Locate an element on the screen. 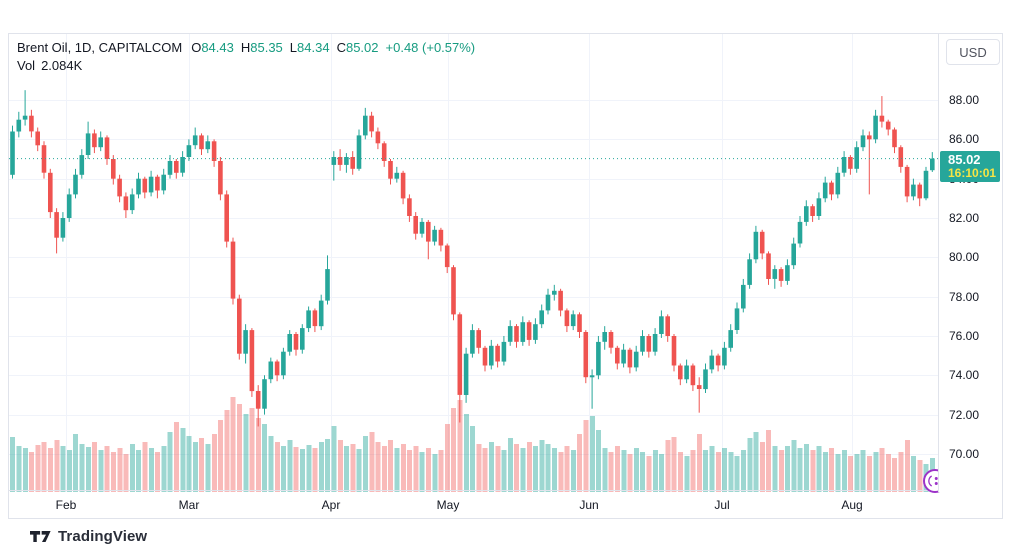  volume-value: 2.084K is located at coordinates (62, 65).